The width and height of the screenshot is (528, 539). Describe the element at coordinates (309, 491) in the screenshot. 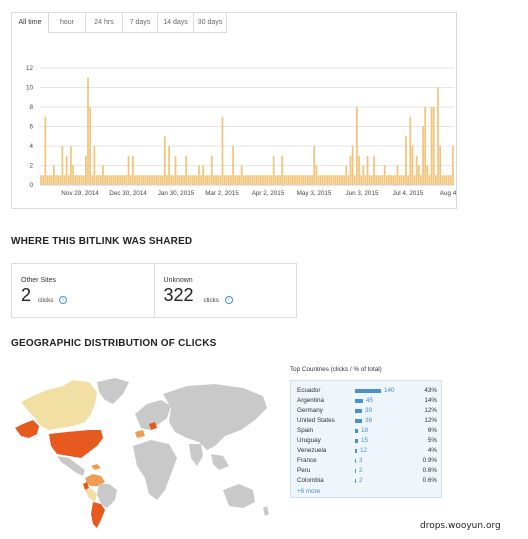

I see `more-countries-link: +6 more` at that location.